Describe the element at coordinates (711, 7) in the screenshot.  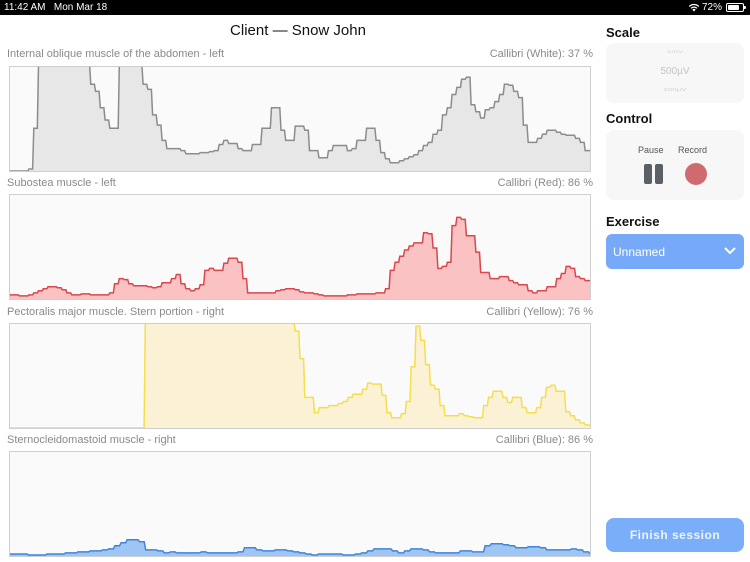
I see `battery-percent: 72%` at that location.